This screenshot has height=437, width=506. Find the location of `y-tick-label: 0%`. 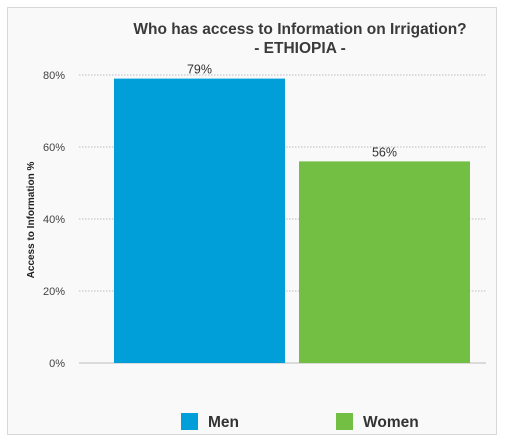

y-tick-label: 0% is located at coordinates (57, 364).